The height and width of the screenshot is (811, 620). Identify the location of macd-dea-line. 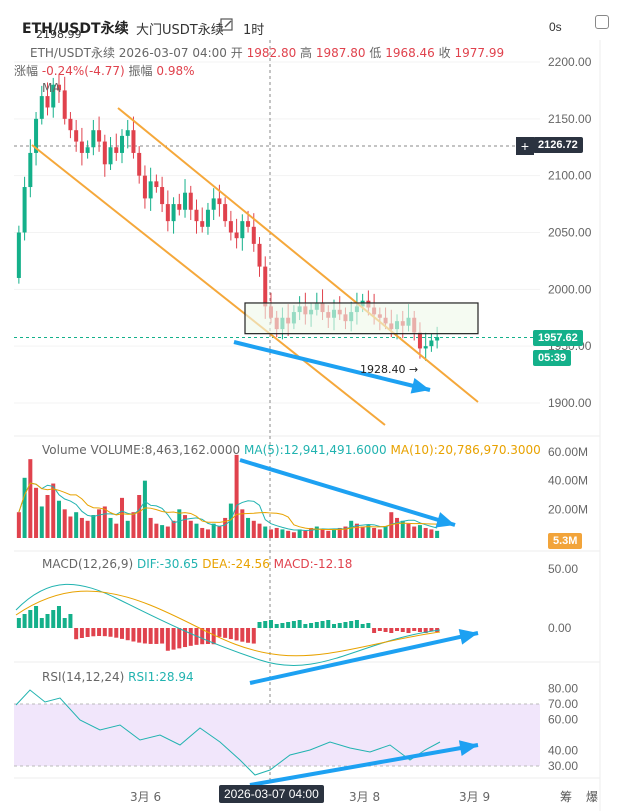
(228, 623).